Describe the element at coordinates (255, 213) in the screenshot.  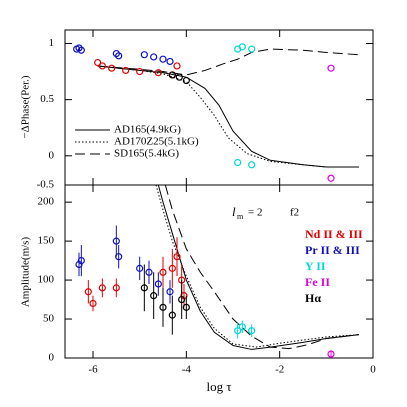
I see `mode-value: = 2` at that location.